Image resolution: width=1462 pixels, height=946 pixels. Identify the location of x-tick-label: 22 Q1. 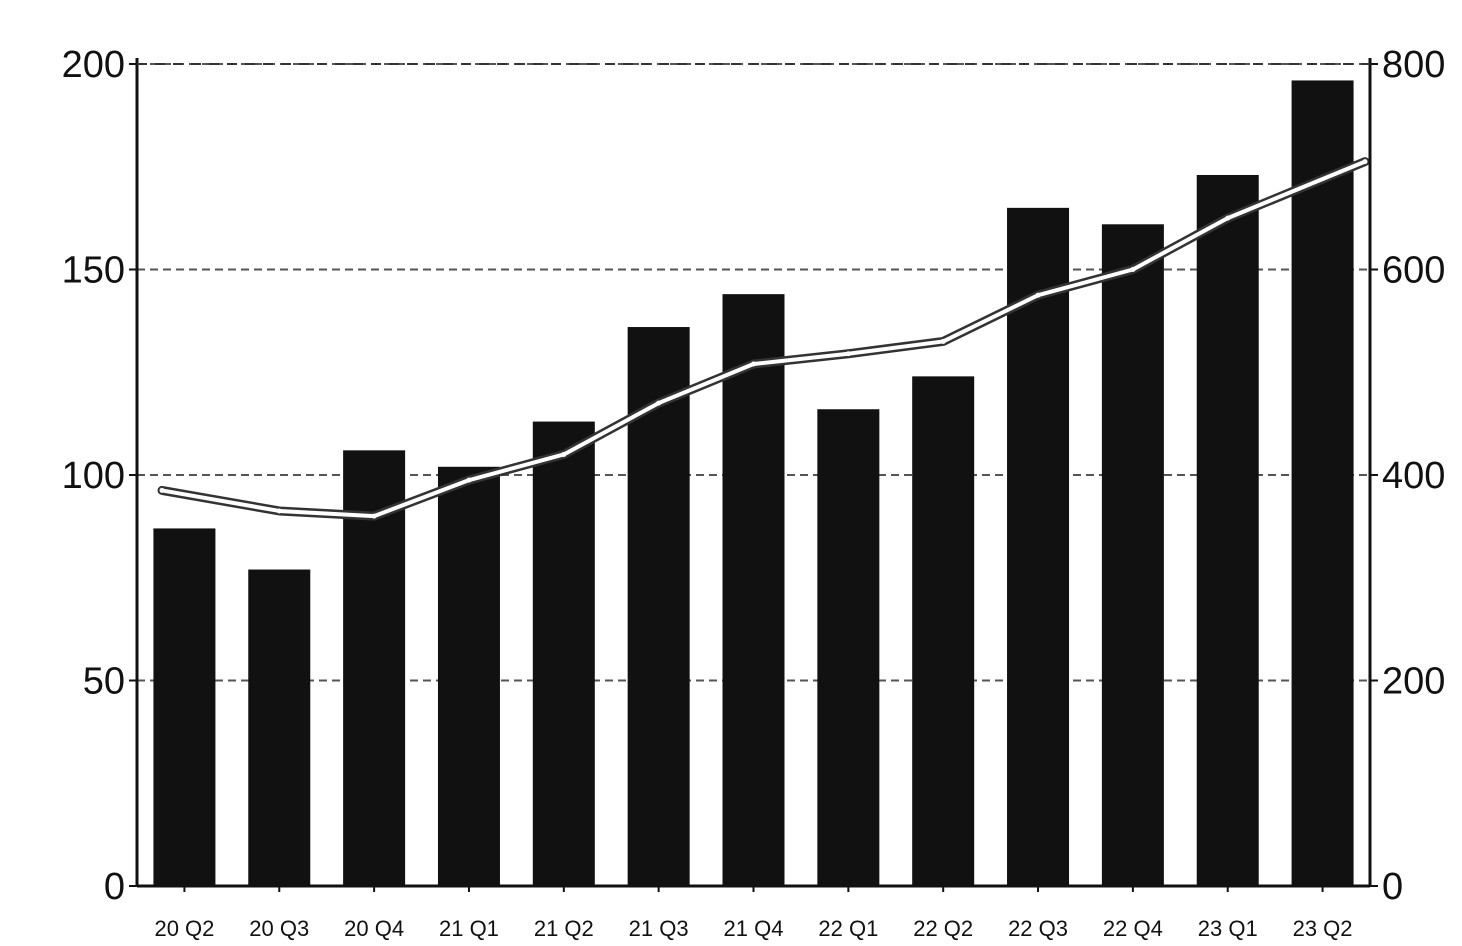
(848, 928).